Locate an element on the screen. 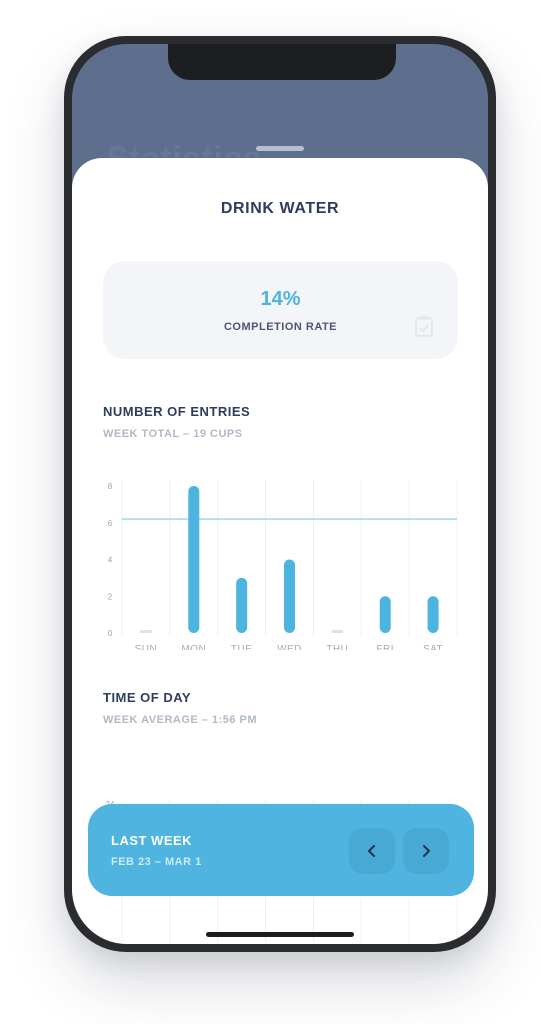  chevron-right-icon is located at coordinates (426, 851).